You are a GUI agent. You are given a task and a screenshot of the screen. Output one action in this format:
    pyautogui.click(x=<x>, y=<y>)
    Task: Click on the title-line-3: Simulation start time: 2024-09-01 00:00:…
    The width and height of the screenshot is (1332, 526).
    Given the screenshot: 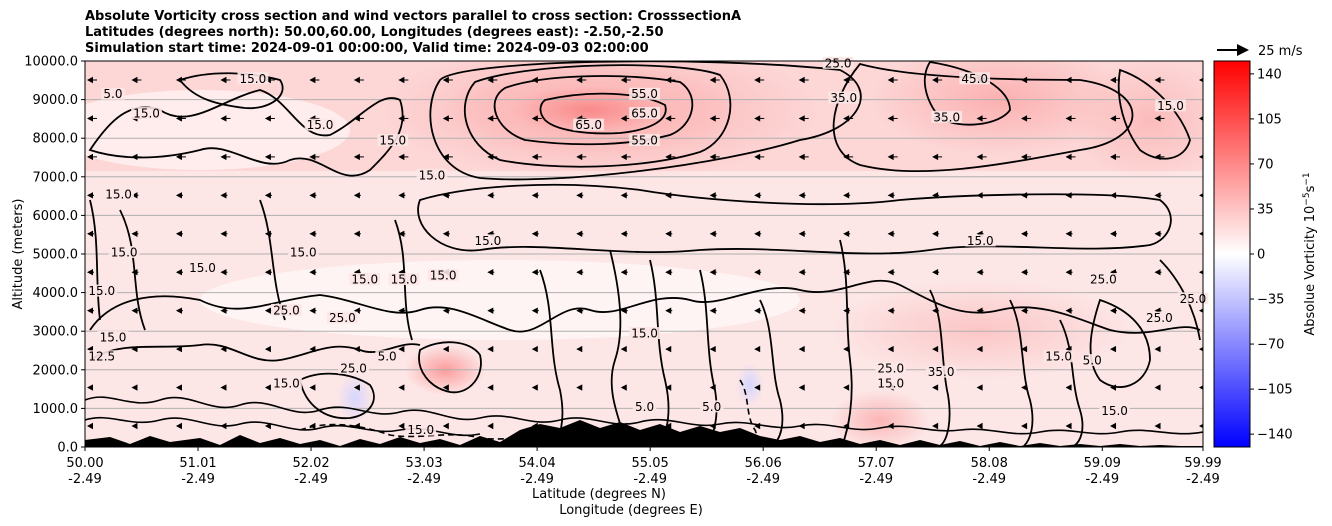 What is the action you would take?
    pyautogui.click(x=367, y=48)
    